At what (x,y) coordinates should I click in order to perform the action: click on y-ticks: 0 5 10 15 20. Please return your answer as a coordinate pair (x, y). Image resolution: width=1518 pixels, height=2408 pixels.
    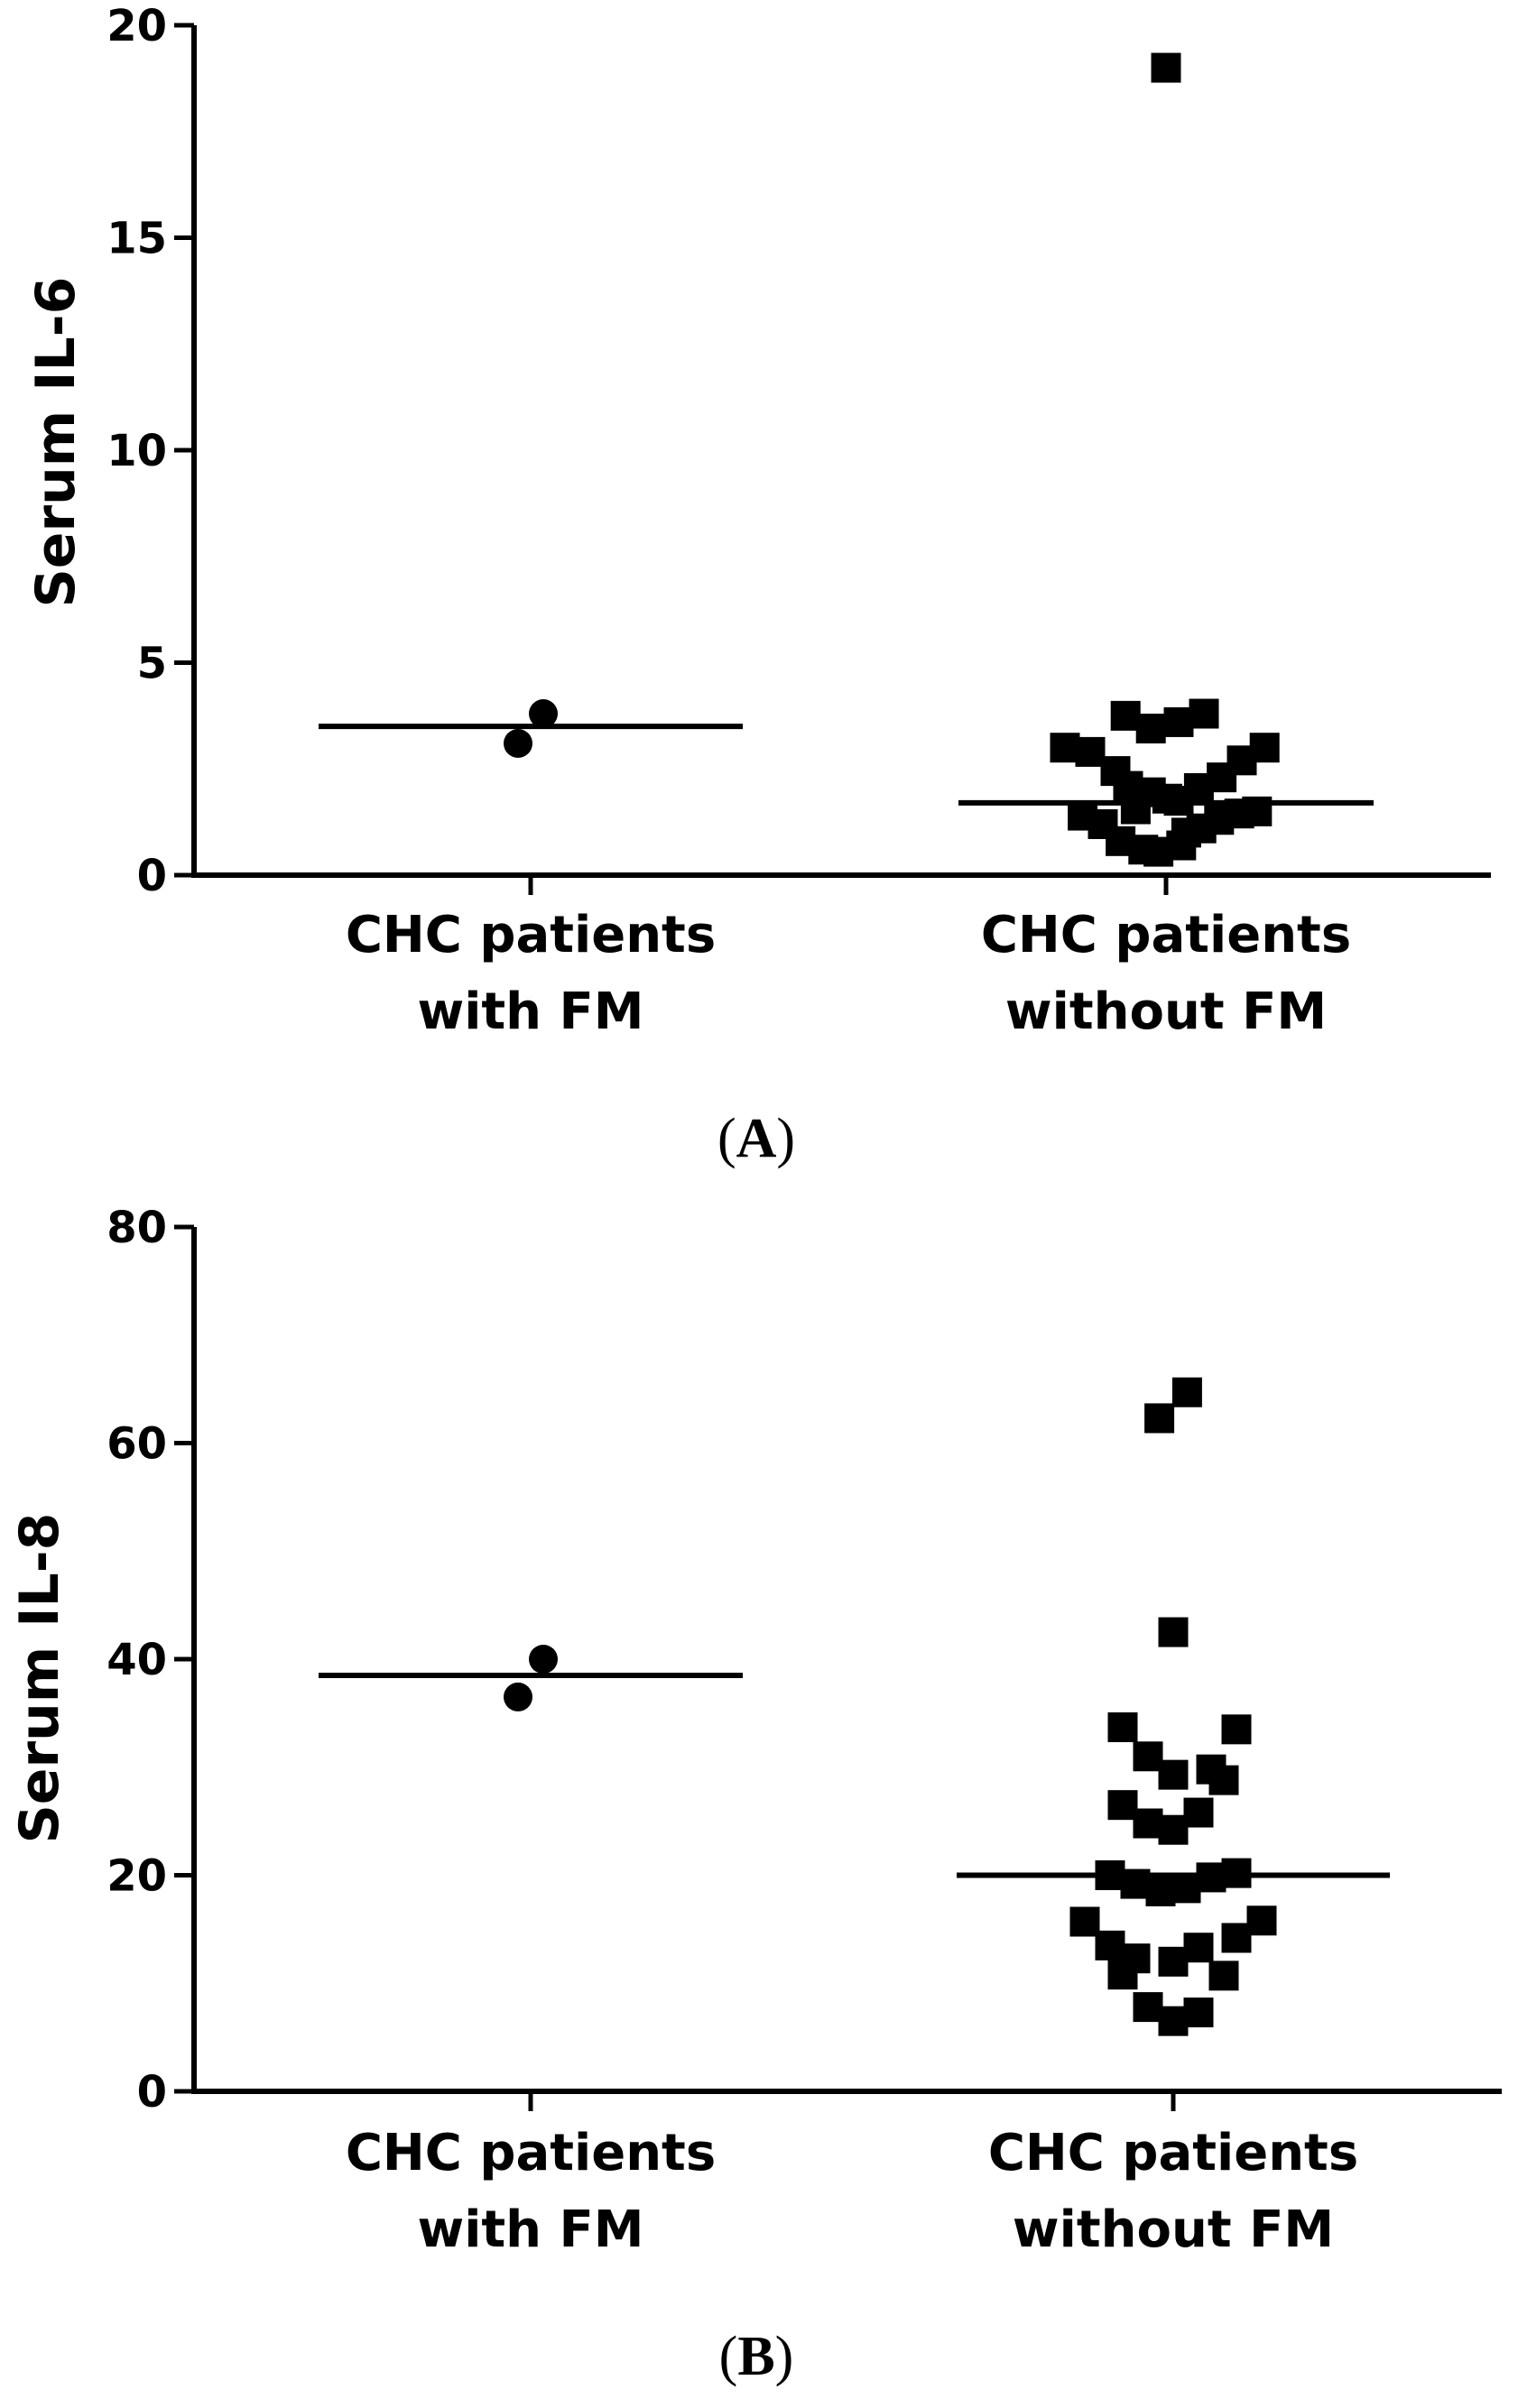
    Looking at the image, I should click on (150, 451).